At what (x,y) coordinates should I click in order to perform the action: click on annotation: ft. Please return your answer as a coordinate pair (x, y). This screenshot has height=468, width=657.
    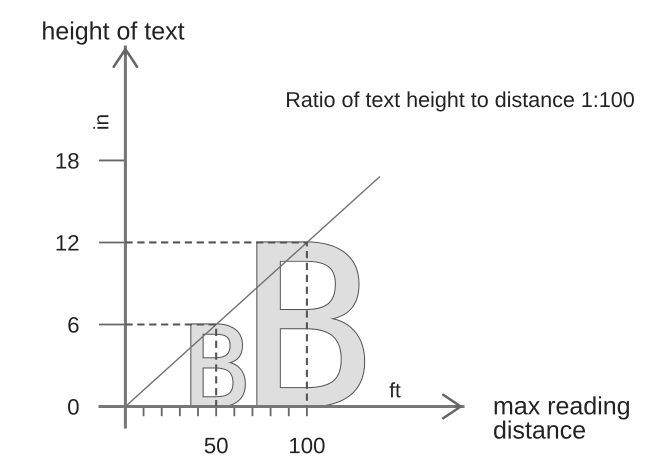
    Looking at the image, I should click on (395, 390).